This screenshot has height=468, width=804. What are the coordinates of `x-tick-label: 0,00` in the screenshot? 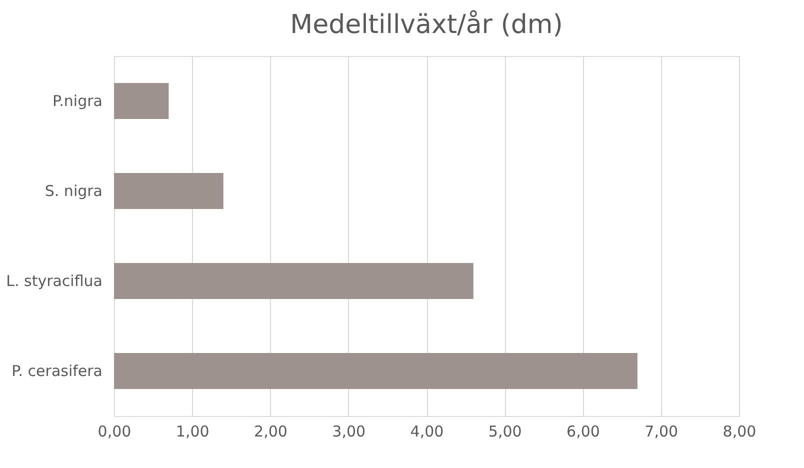 It's located at (115, 431).